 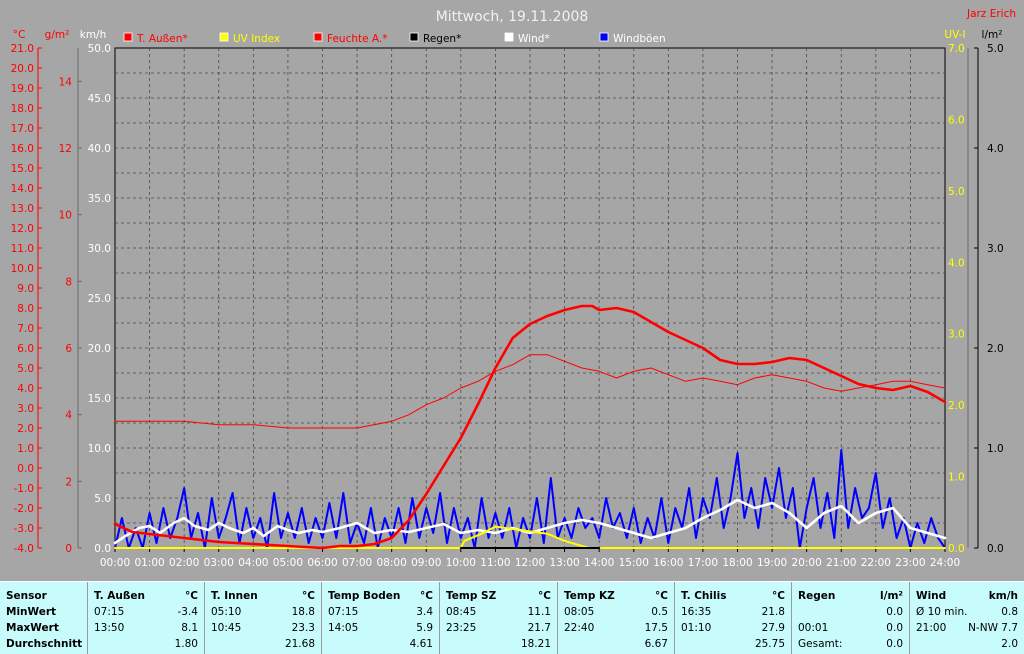 I want to click on x-tick-label: 23:00, so click(x=910, y=563).